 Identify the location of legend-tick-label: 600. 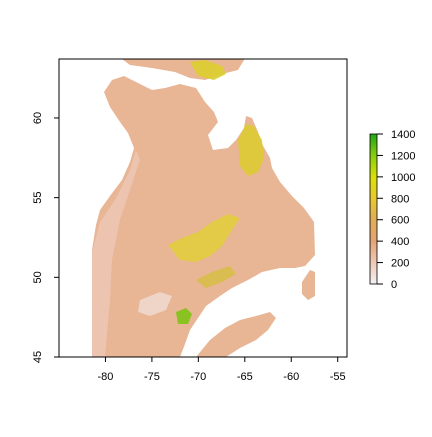
(400, 221).